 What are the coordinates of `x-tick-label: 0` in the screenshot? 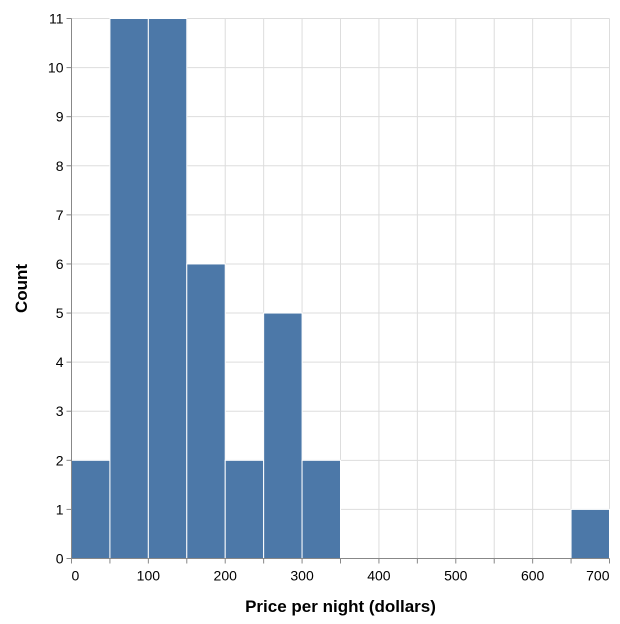 It's located at (76, 576).